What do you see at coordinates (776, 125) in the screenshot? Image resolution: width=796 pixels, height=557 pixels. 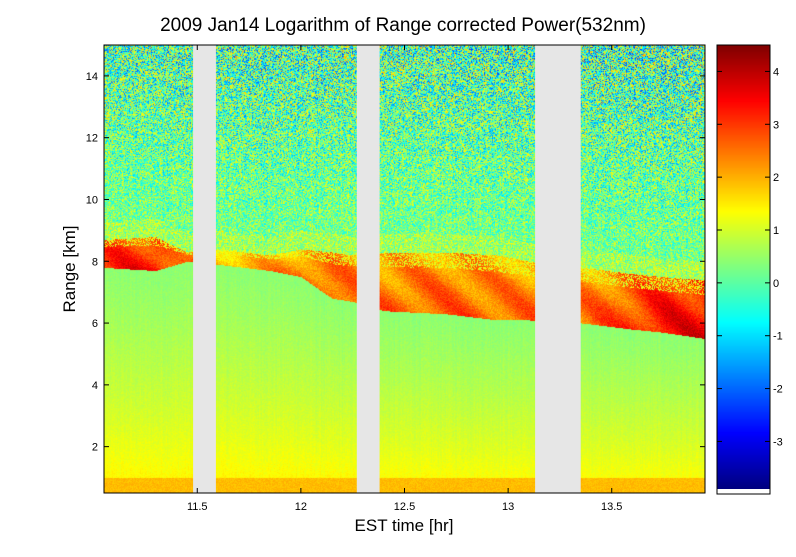 I see `colorbar-tick-label: 3` at bounding box center [776, 125].